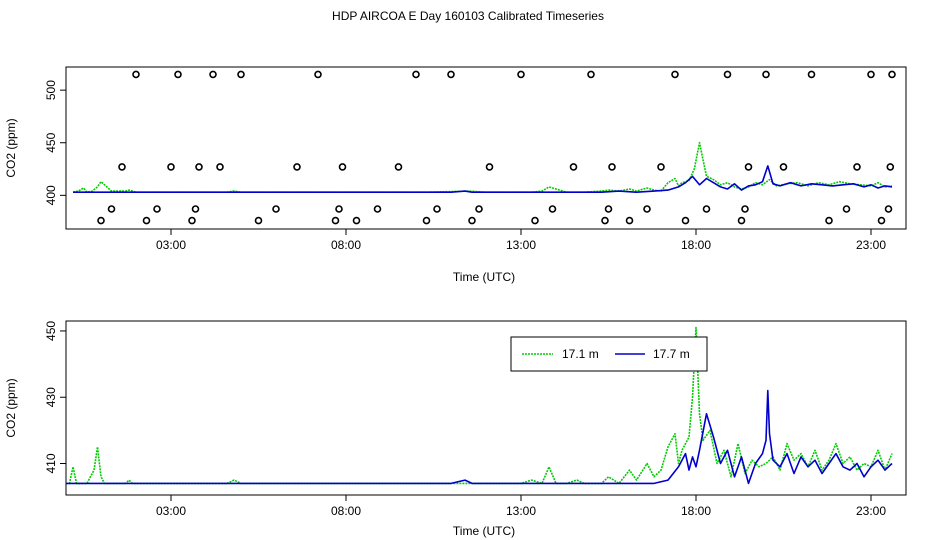 This screenshot has height=540, width=936. I want to click on bottom-y-tick-label: 430, so click(51, 397).